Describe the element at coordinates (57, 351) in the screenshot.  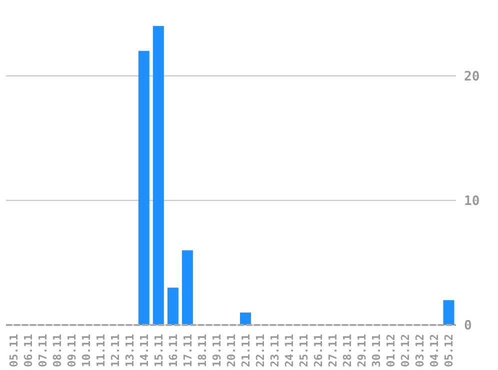
I see `x-tick-label: 08.11` at that location.